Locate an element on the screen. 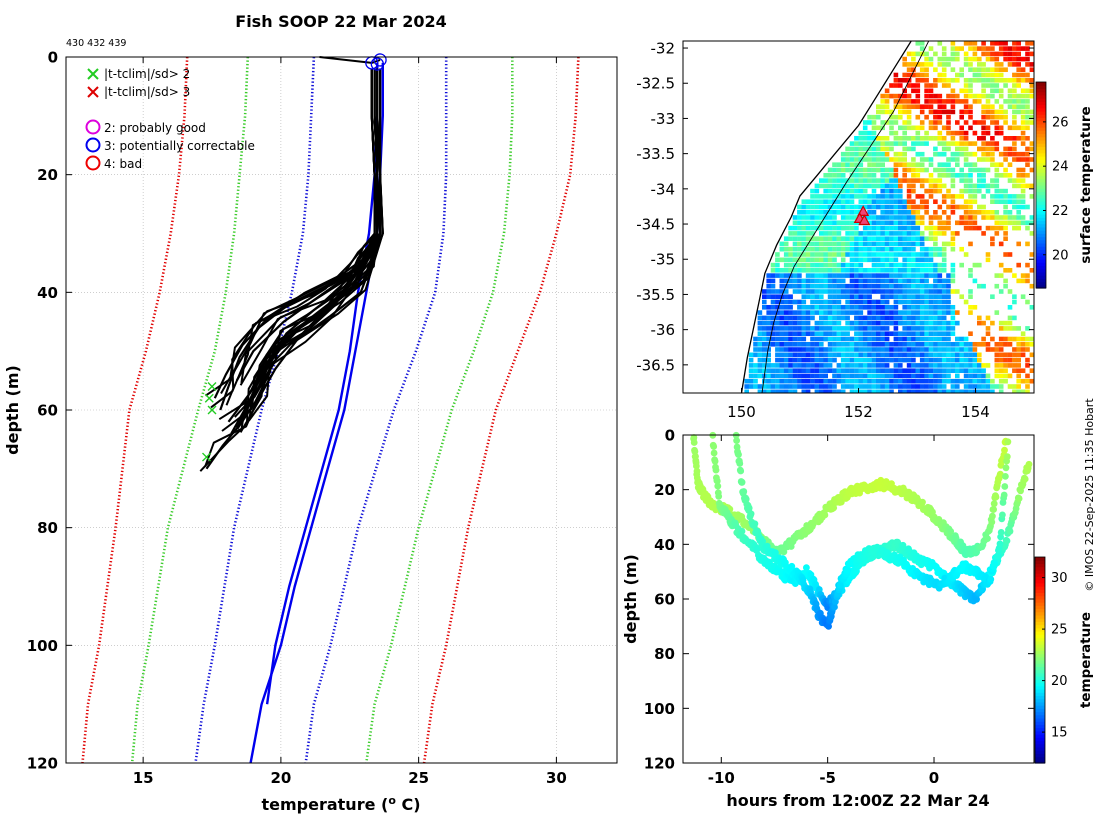 The width and height of the screenshot is (1100, 820). sst-cells is located at coordinates (891, 217).